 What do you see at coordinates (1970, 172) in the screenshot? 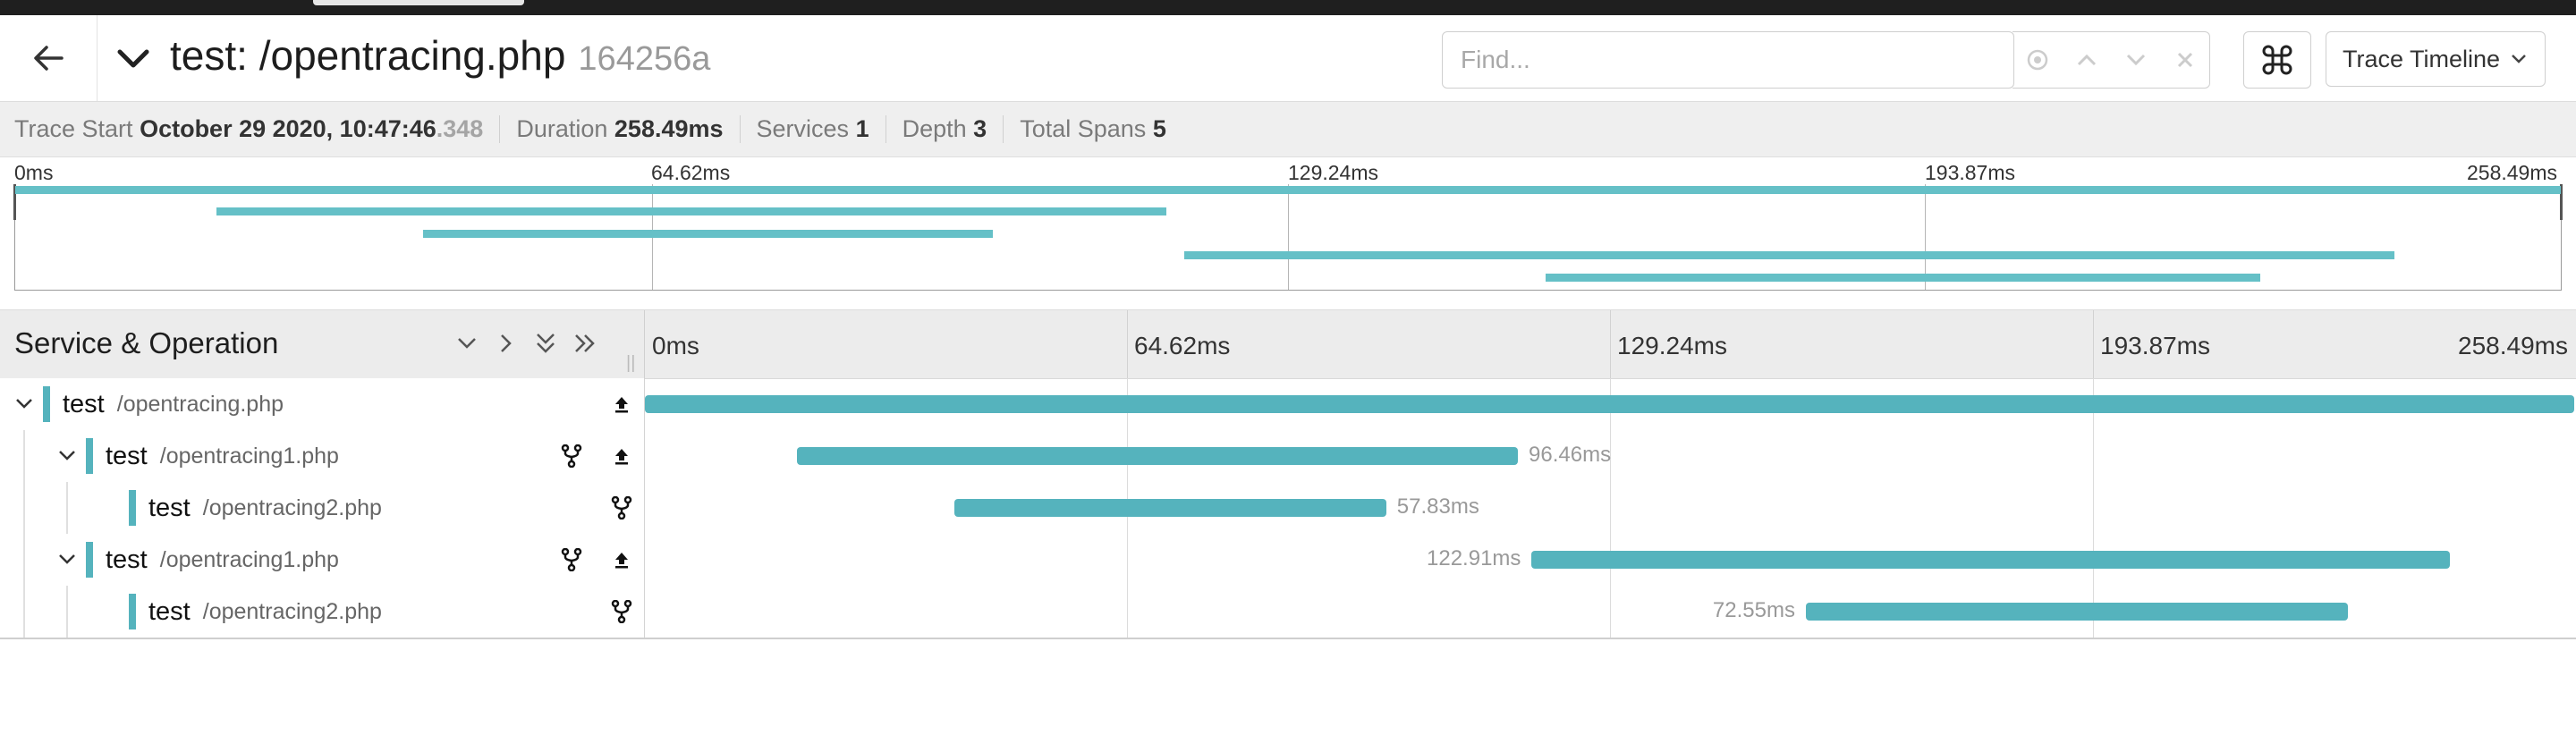
I see `minimap-tick-label: 193.87ms` at bounding box center [1970, 172].